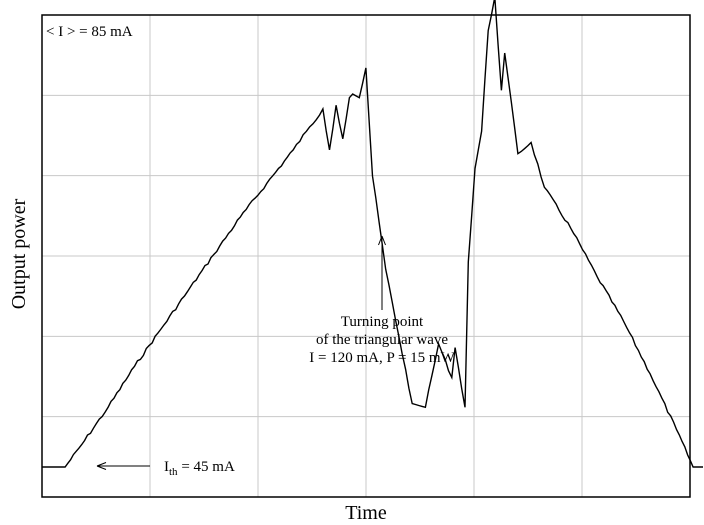 The image size is (704, 525). What do you see at coordinates (89, 32) in the screenshot?
I see `mean-current-annotation: < I > = 85 mA` at bounding box center [89, 32].